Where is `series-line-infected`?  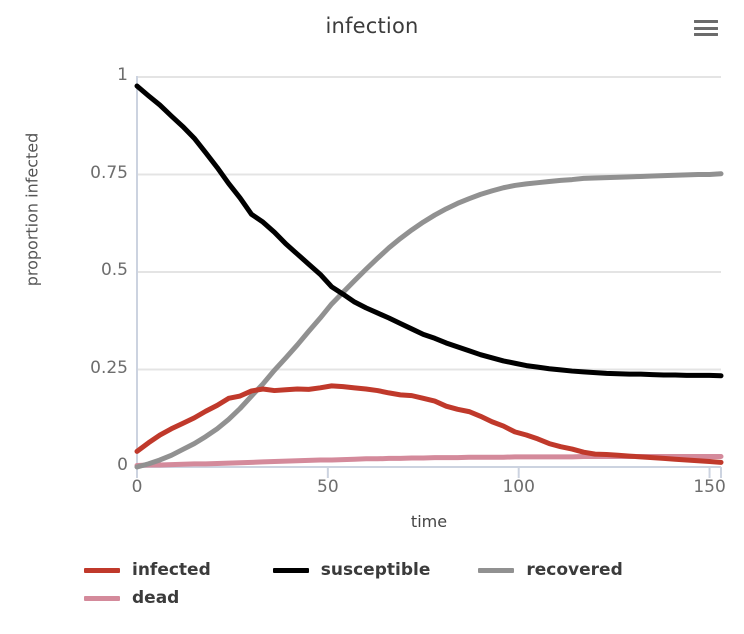 series-line-infected is located at coordinates (429, 424).